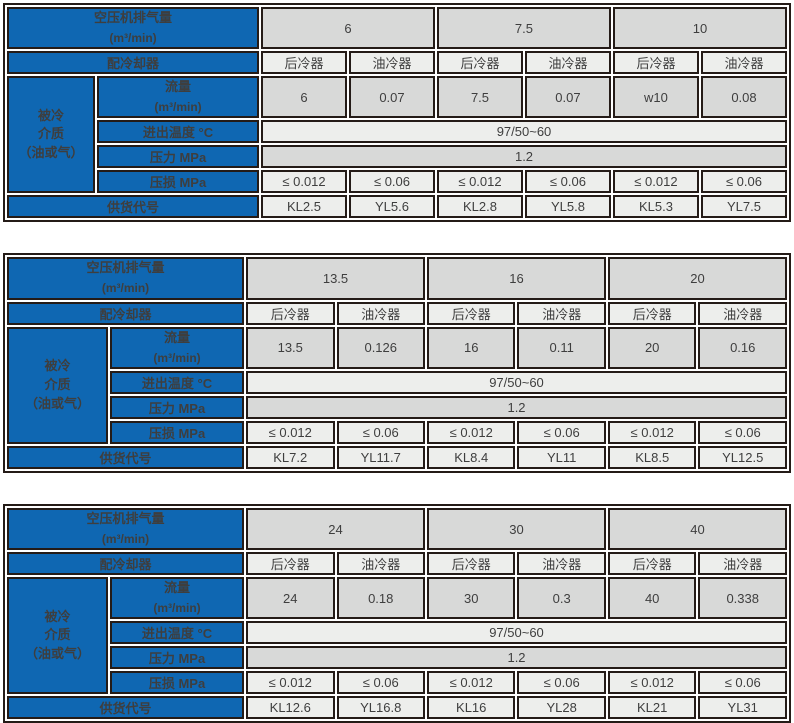 Image resolution: width=794 pixels, height=723 pixels. Describe the element at coordinates (516, 529) in the screenshot. I see `capacity-value: 30` at that location.